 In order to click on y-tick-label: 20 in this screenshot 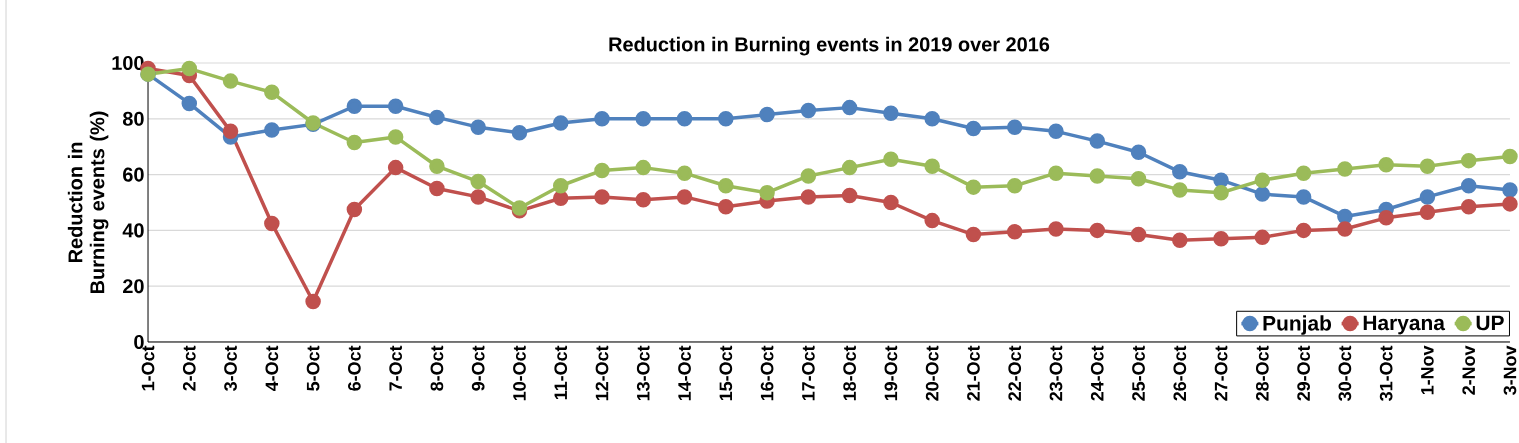, I will do `click(133, 286)`.